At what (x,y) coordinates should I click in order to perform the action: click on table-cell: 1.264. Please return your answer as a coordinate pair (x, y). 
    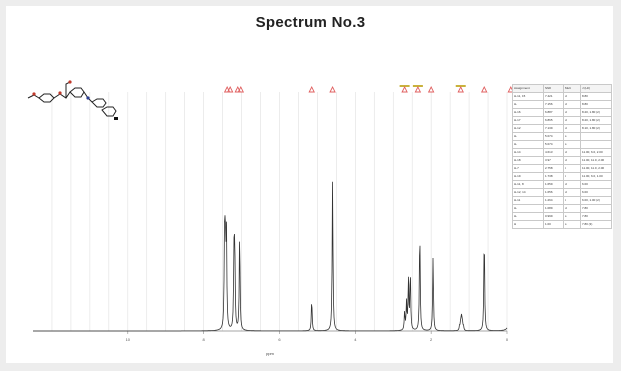
    Looking at the image, I should click on (553, 200).